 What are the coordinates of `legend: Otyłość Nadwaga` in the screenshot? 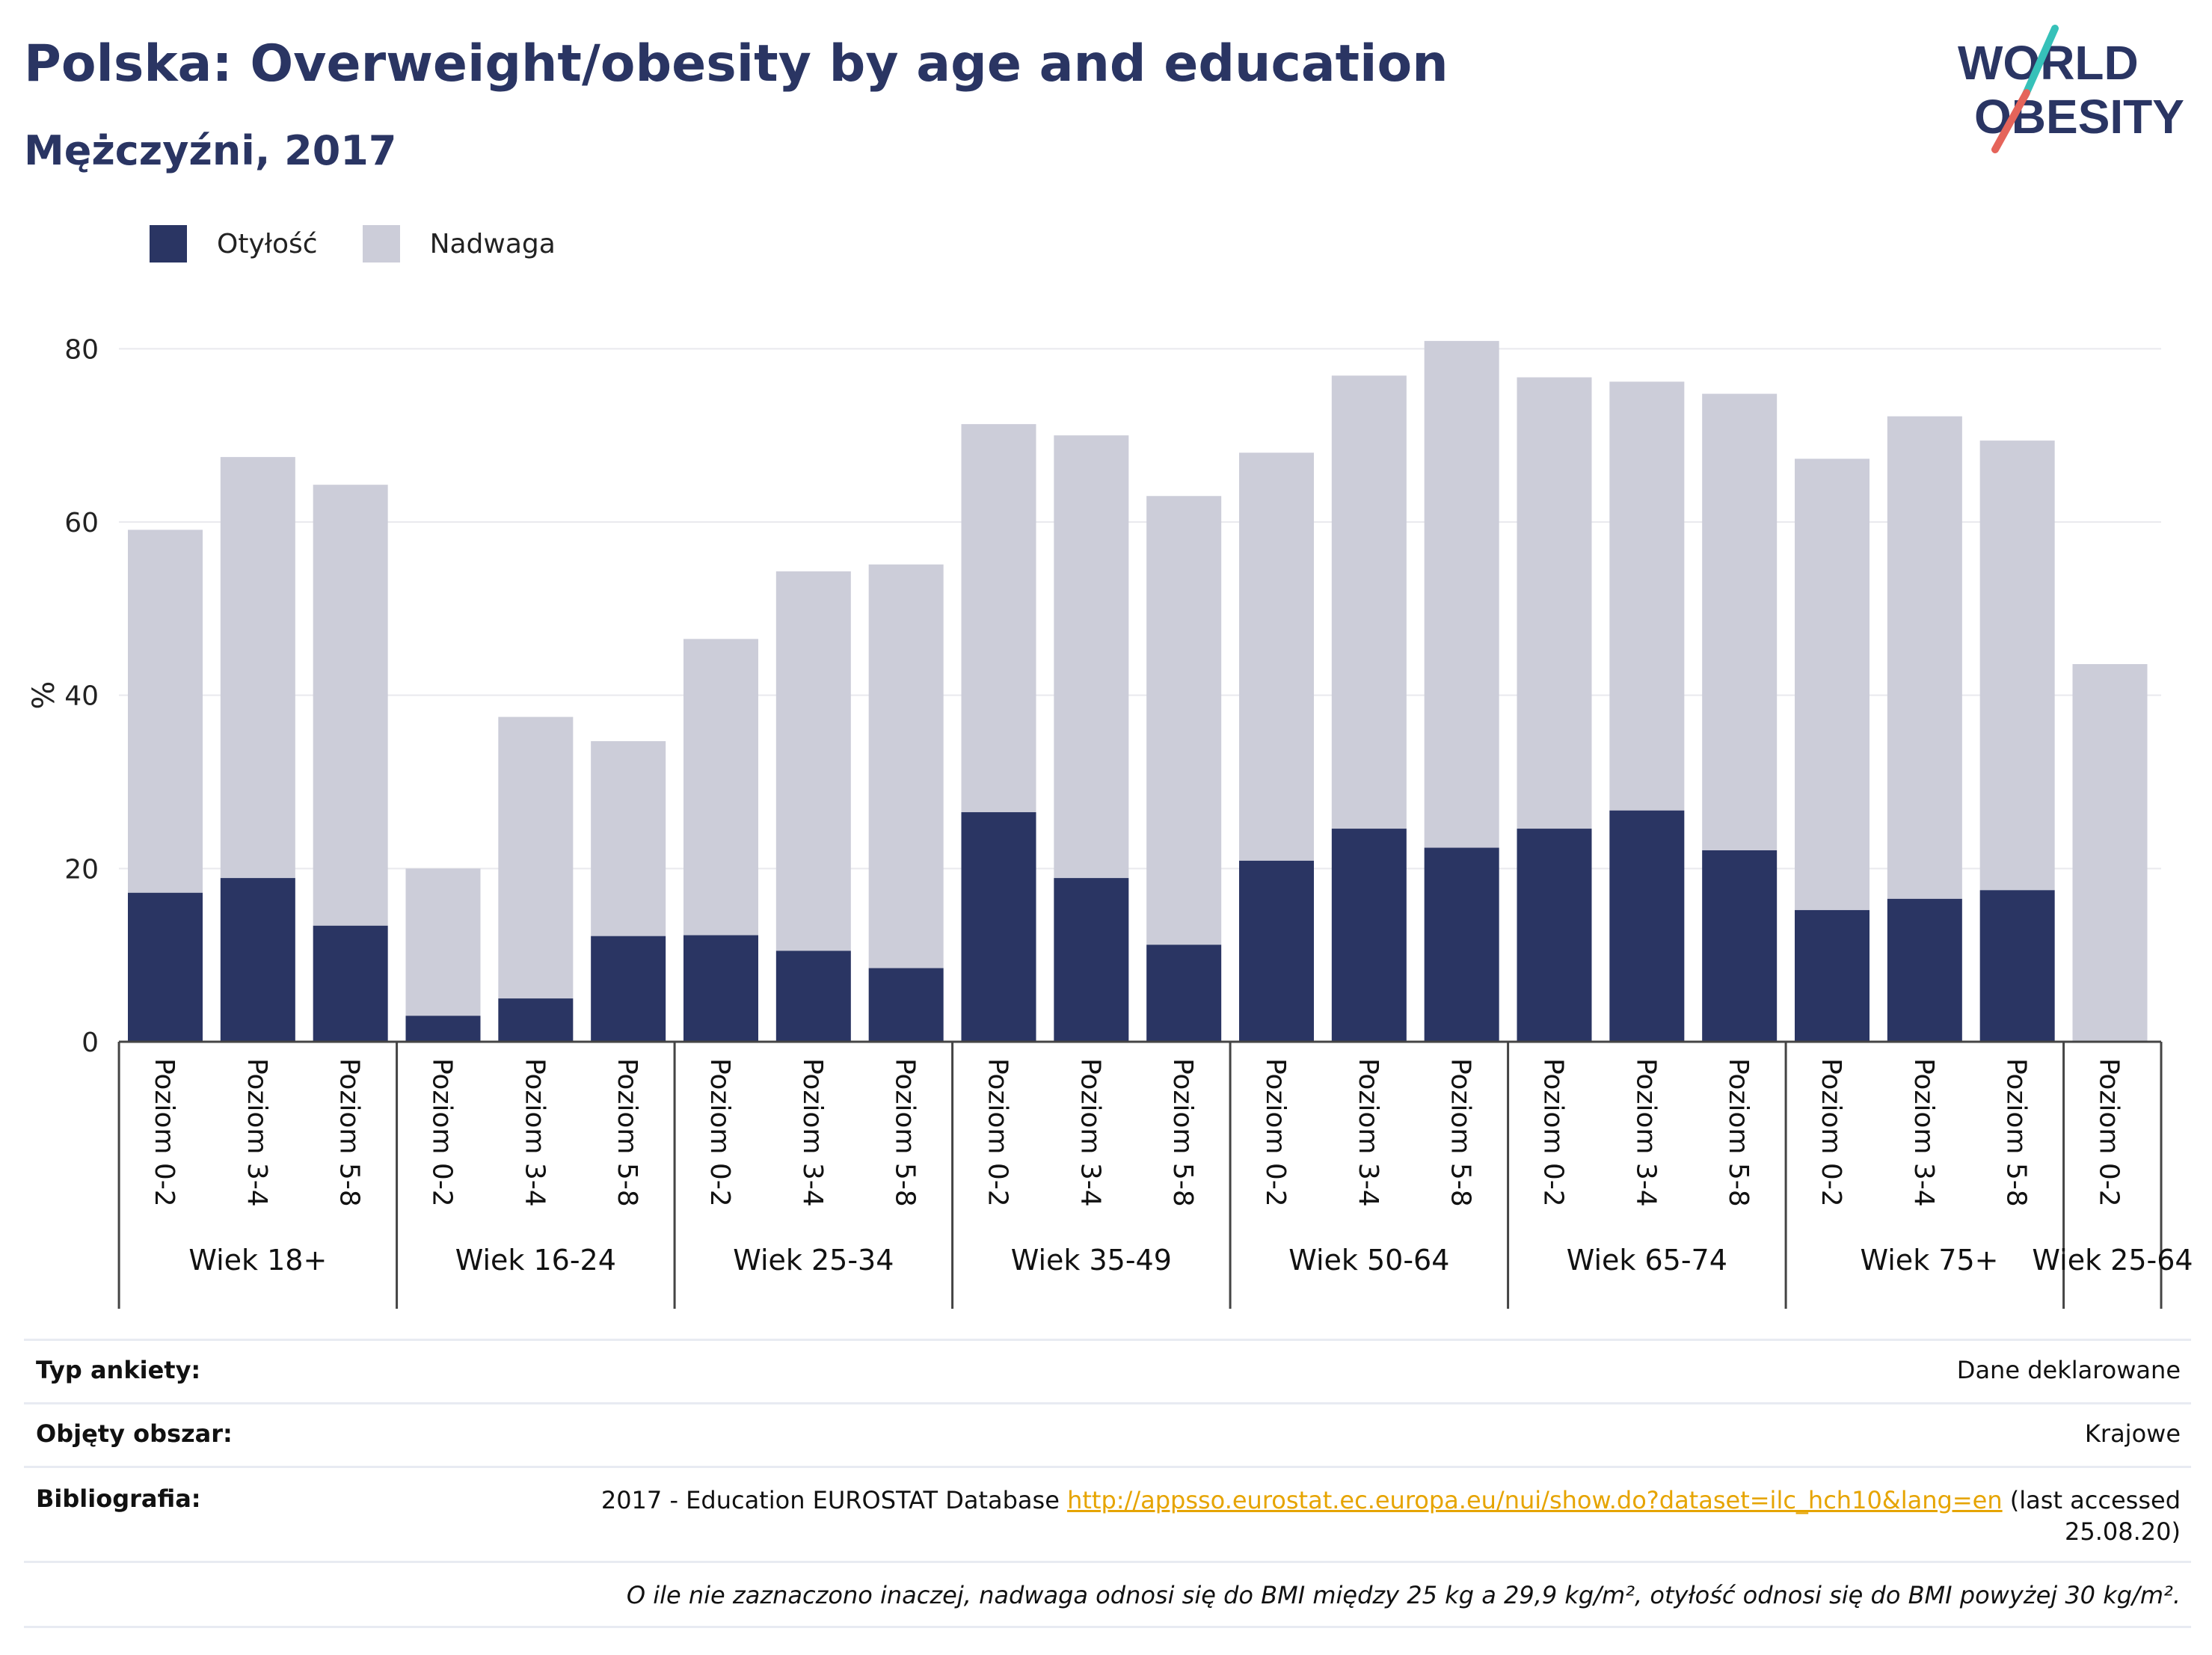 It's located at (375, 243).